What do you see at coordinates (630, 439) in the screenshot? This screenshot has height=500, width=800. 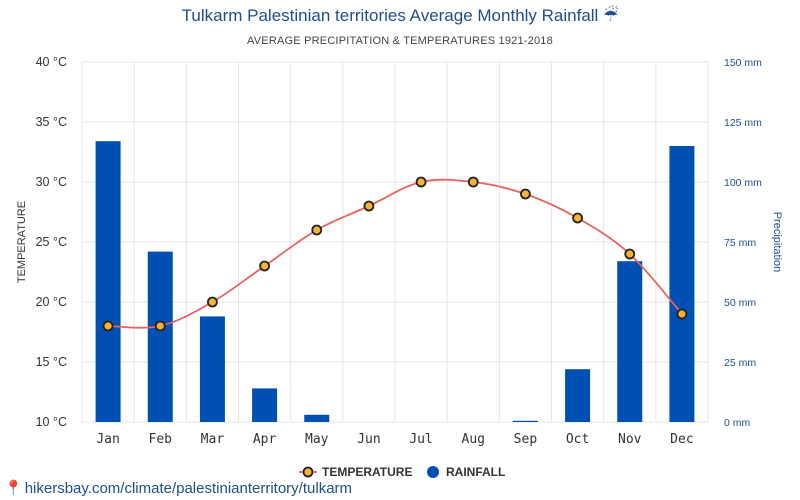 I see `x-tick-label: Nov` at bounding box center [630, 439].